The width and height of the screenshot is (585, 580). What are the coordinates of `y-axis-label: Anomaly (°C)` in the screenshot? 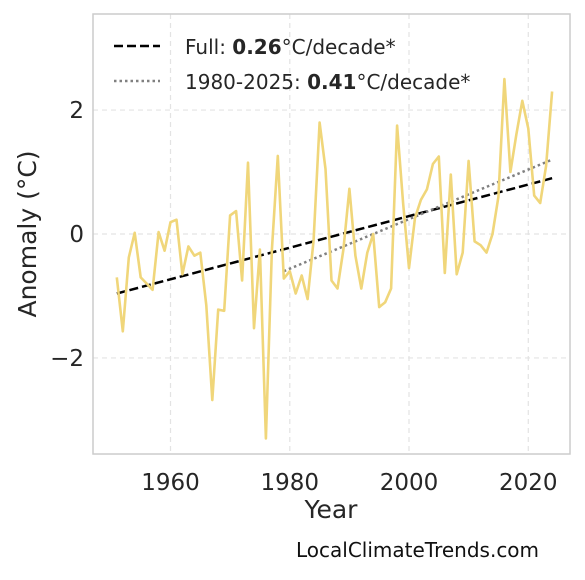 It's located at (27, 233).